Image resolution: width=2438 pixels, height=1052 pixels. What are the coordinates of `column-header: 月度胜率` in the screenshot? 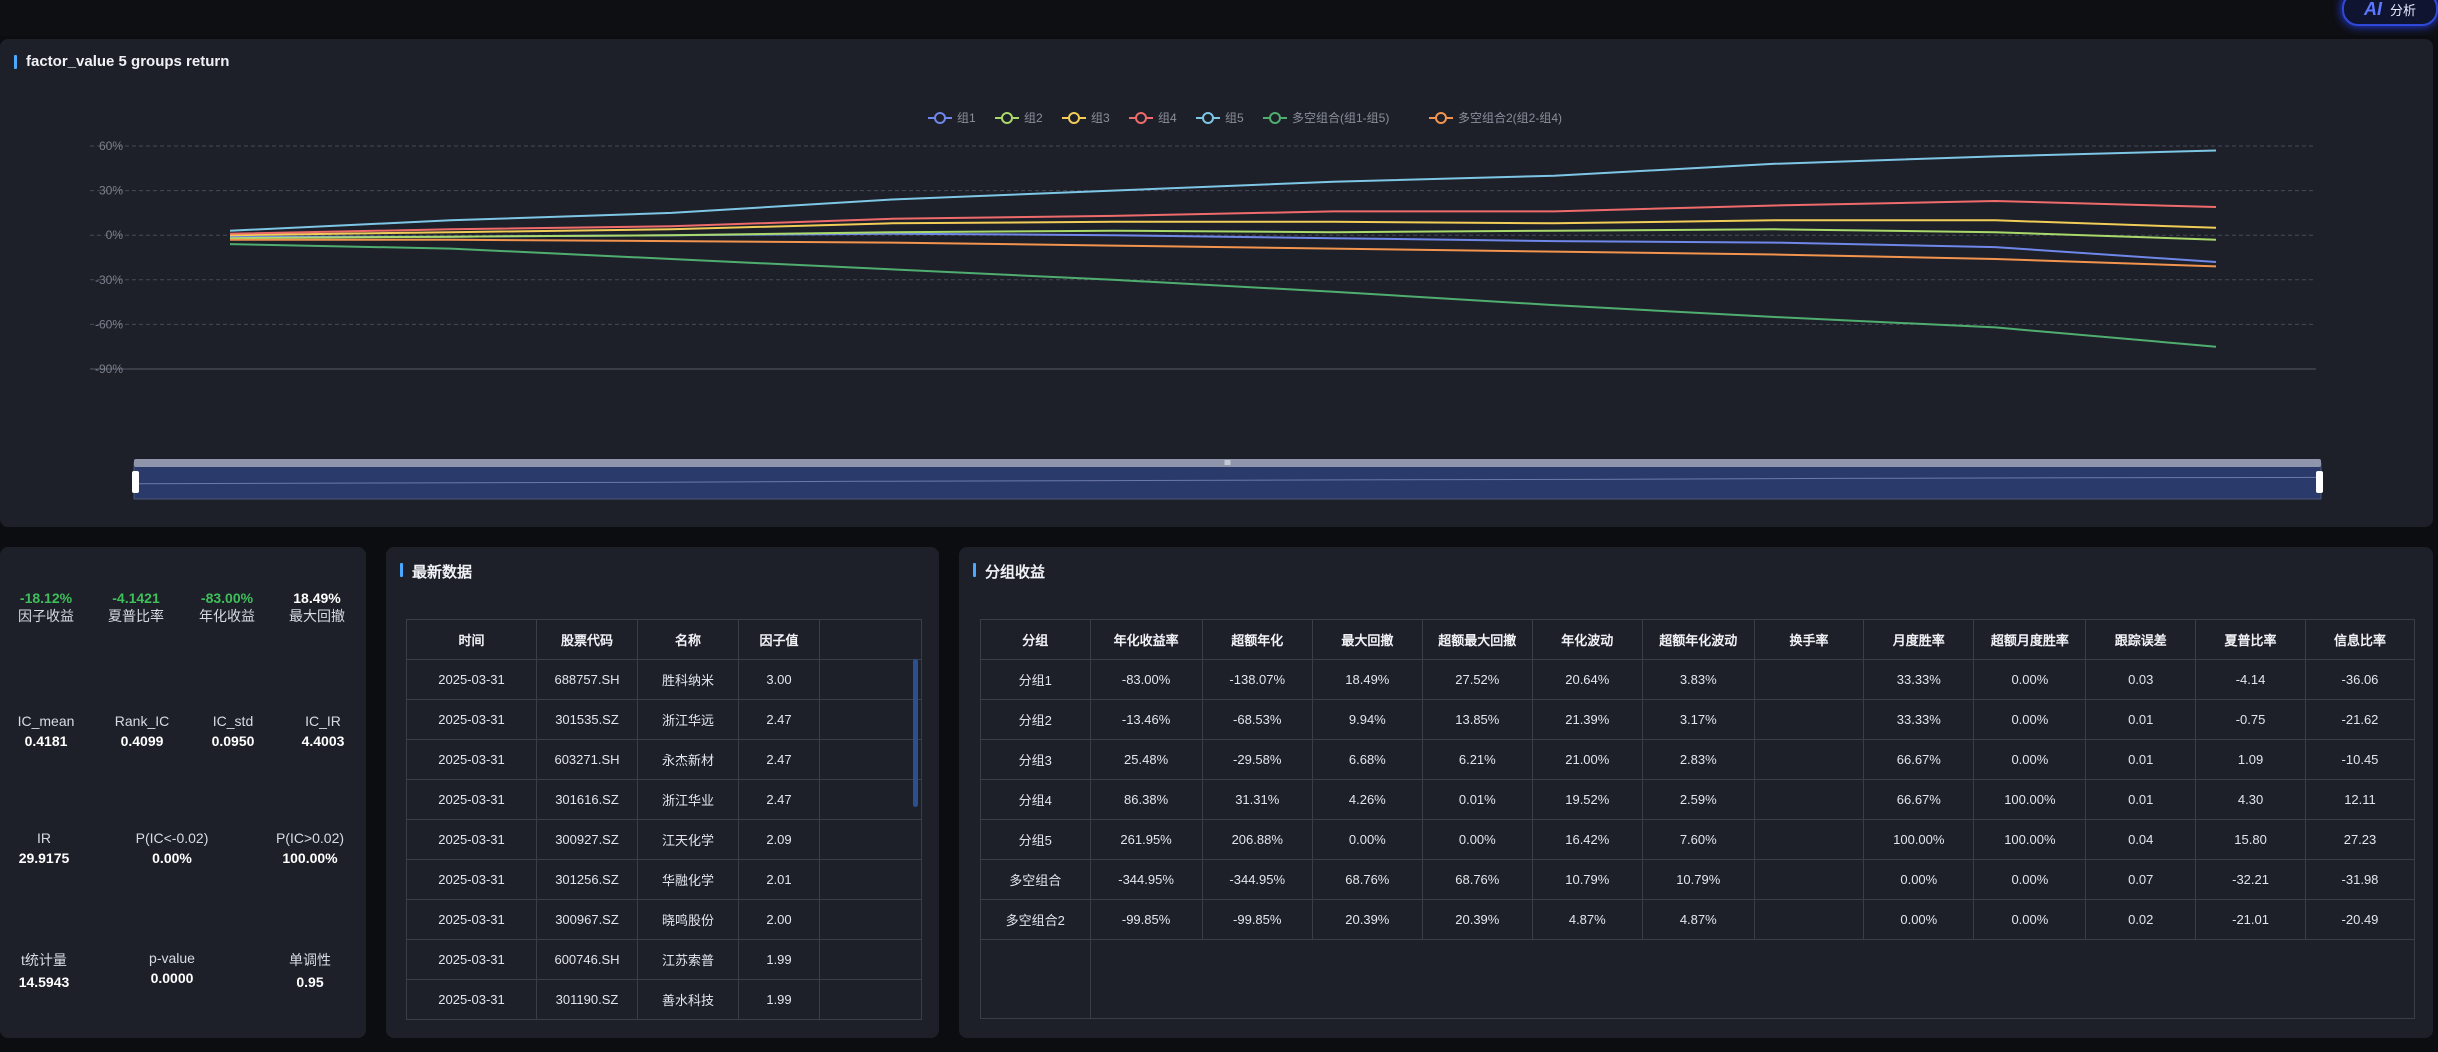 It's located at (1919, 639).